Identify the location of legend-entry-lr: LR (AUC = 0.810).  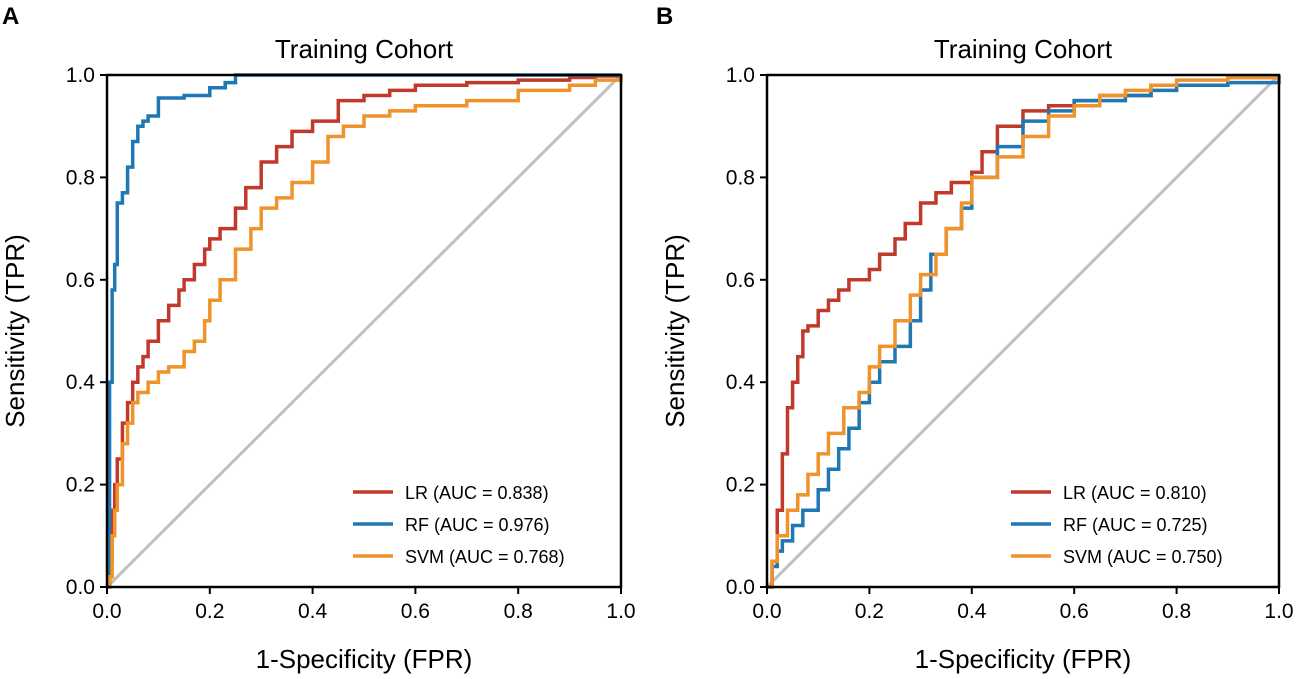
(1135, 493).